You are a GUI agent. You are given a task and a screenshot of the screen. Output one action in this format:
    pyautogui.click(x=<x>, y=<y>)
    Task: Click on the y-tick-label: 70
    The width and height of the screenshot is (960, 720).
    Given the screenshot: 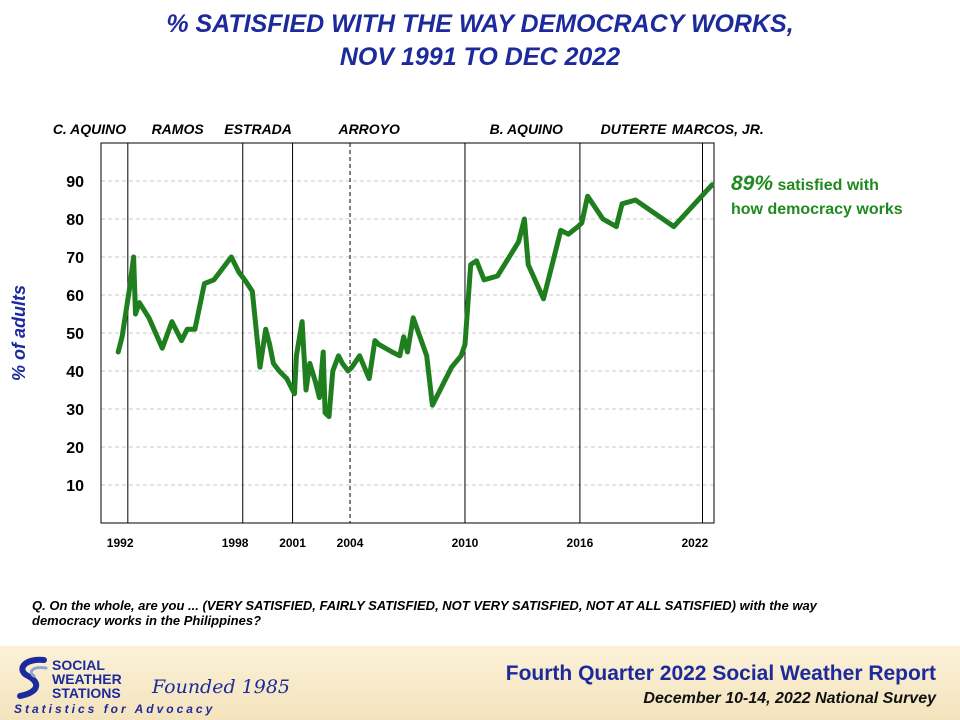 What is the action you would take?
    pyautogui.click(x=75, y=258)
    